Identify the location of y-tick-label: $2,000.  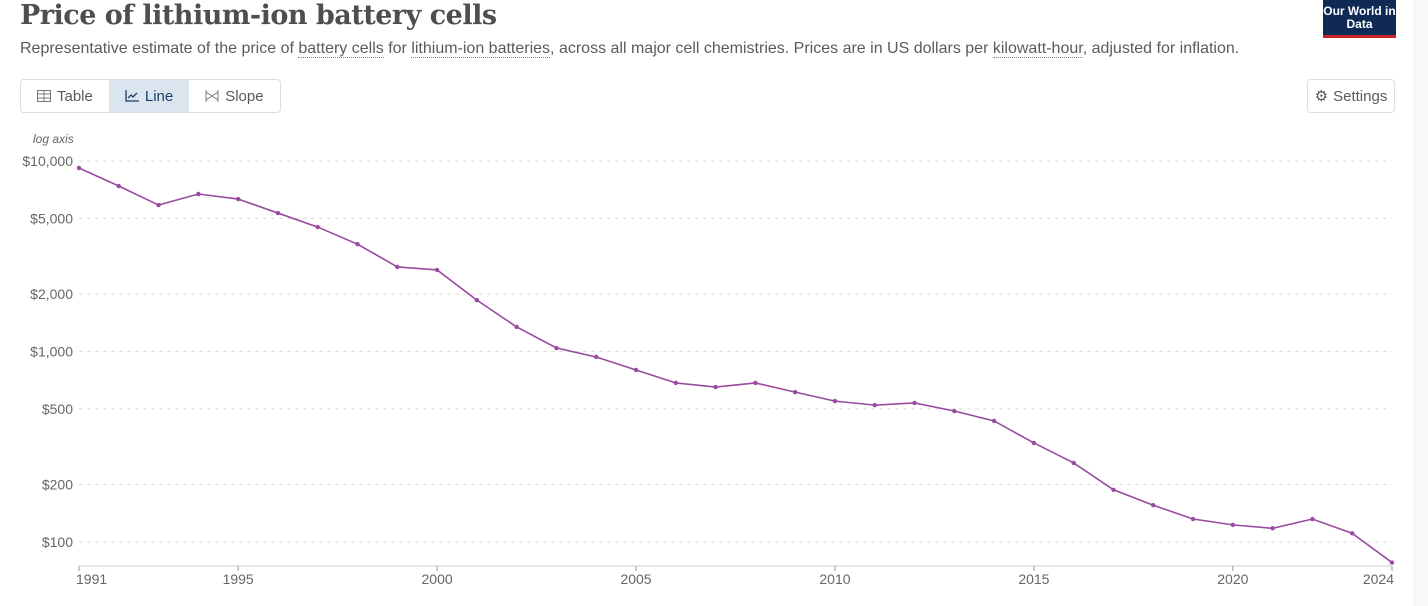
(51, 294).